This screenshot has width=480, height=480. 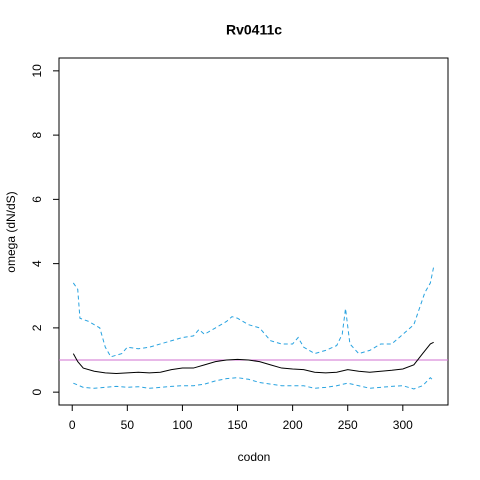 What do you see at coordinates (348, 425) in the screenshot?
I see `x-tick-label: 250` at bounding box center [348, 425].